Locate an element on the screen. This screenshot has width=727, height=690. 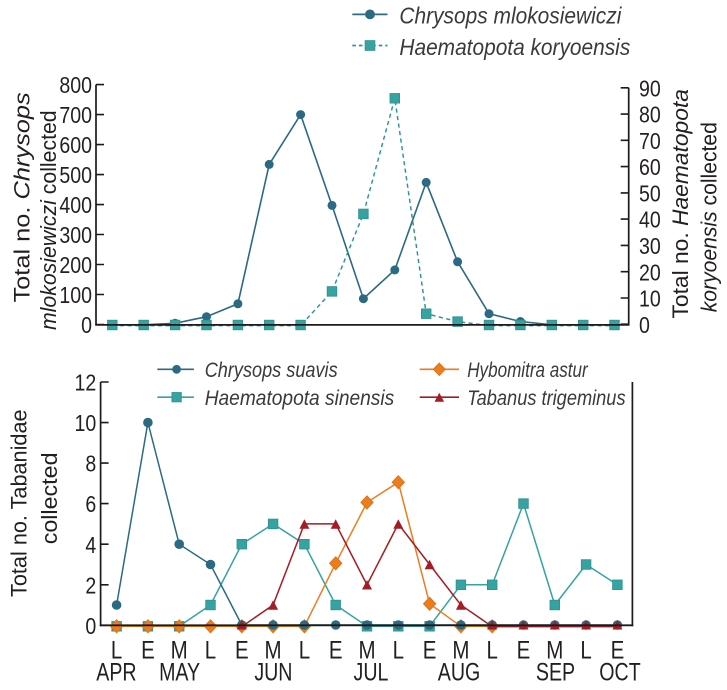
svg-text: Chrysops mlokosiewiczi is located at coordinates (510, 16).